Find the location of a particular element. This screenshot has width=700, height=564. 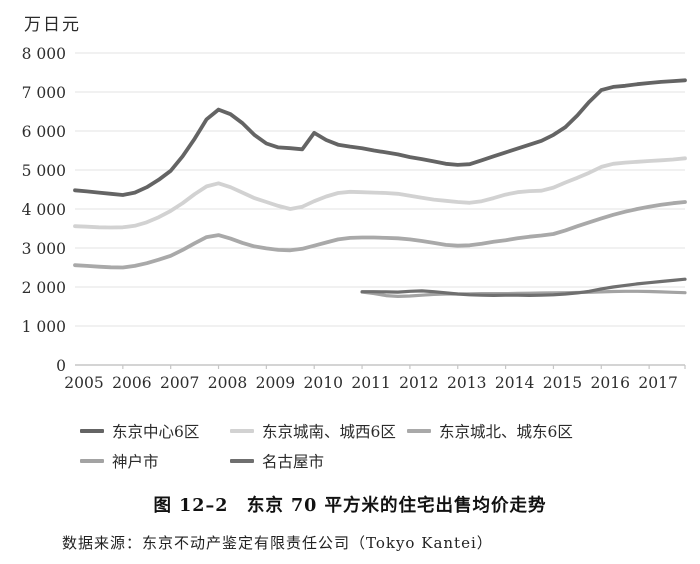

legend-item-5: 名古屋市 is located at coordinates (277, 461).